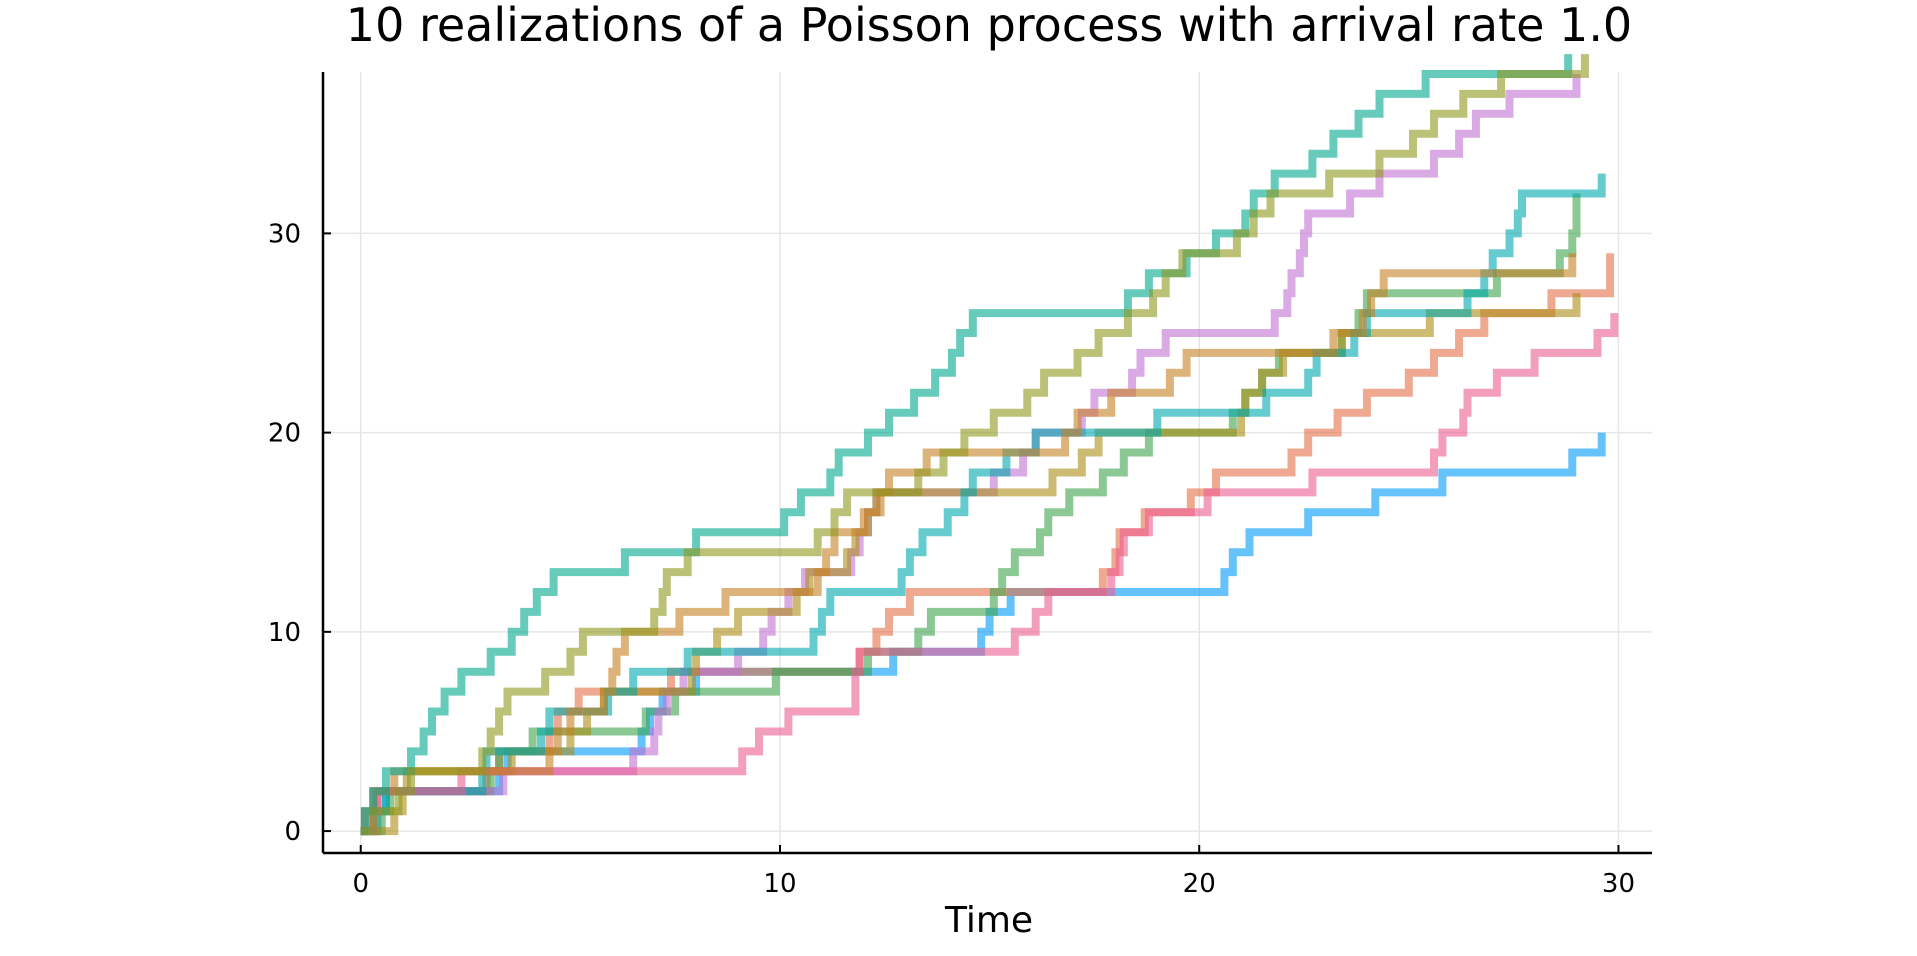 Image resolution: width=1917 pixels, height=956 pixels. Describe the element at coordinates (1618, 884) in the screenshot. I see `x-tick-label: 30` at that location.